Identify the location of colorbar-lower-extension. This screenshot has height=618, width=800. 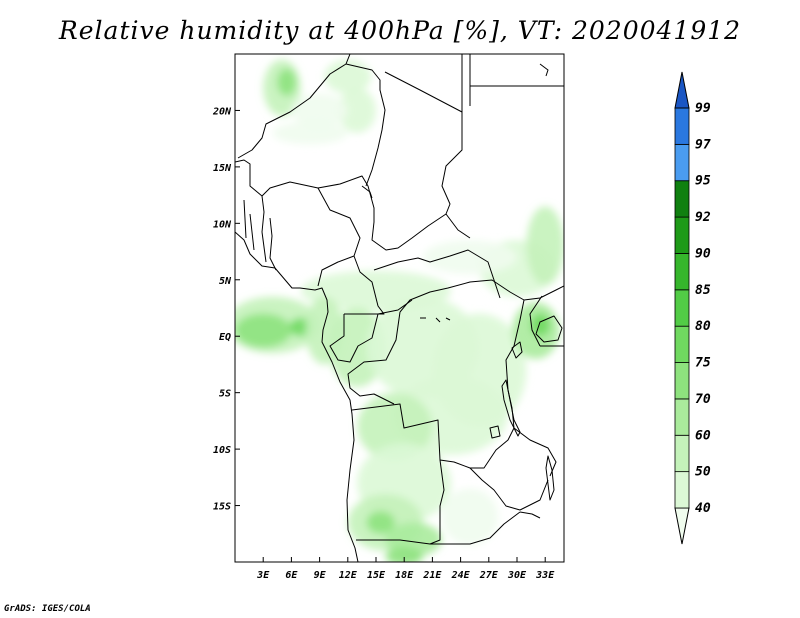
(682, 526).